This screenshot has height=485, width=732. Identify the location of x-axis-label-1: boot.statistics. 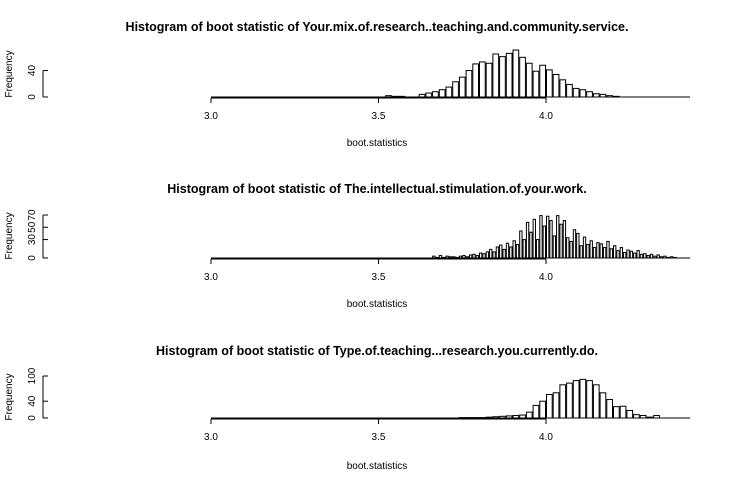
(377, 143).